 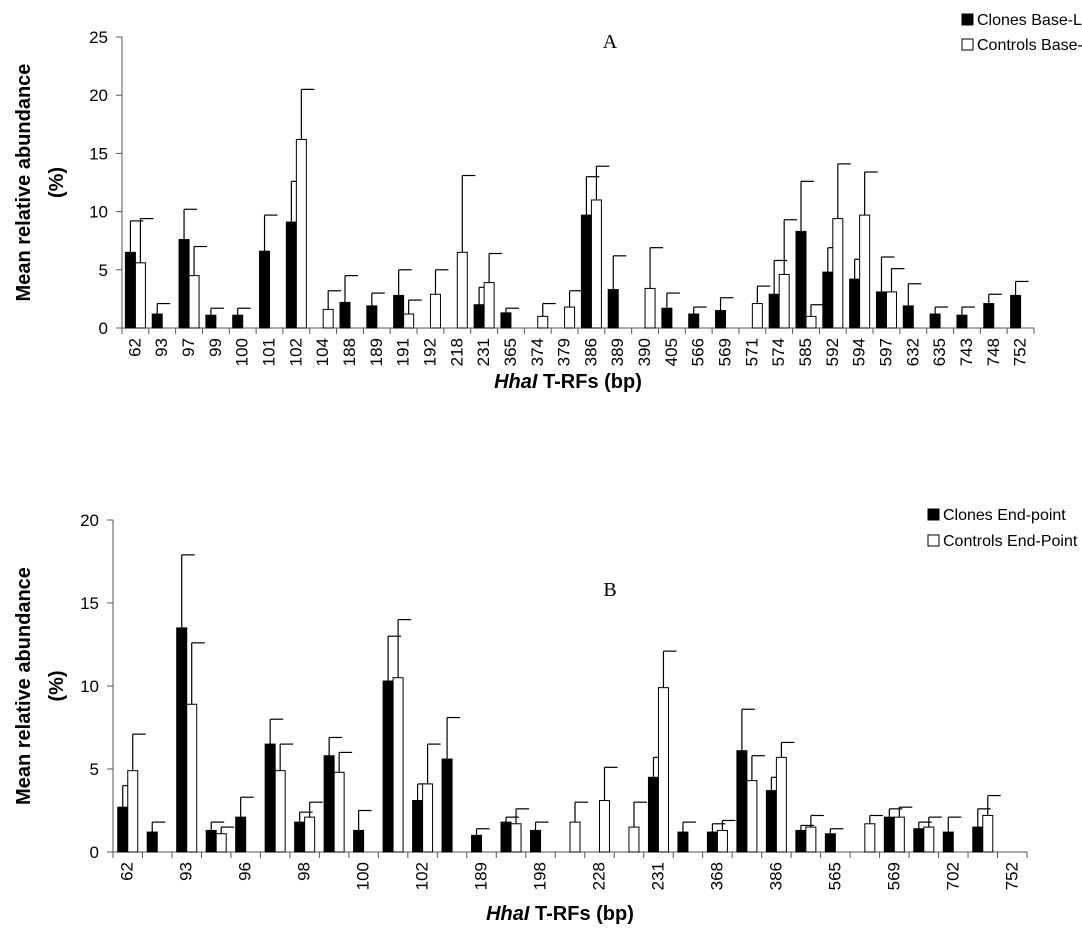 I want to click on x-tick-label: 192, so click(x=429, y=352).